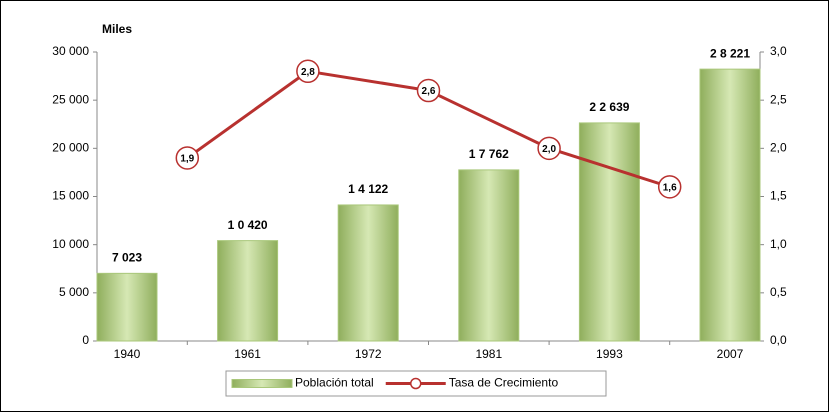 This screenshot has width=829, height=412. I want to click on bar-value-label: 1 4 122, so click(368, 189).